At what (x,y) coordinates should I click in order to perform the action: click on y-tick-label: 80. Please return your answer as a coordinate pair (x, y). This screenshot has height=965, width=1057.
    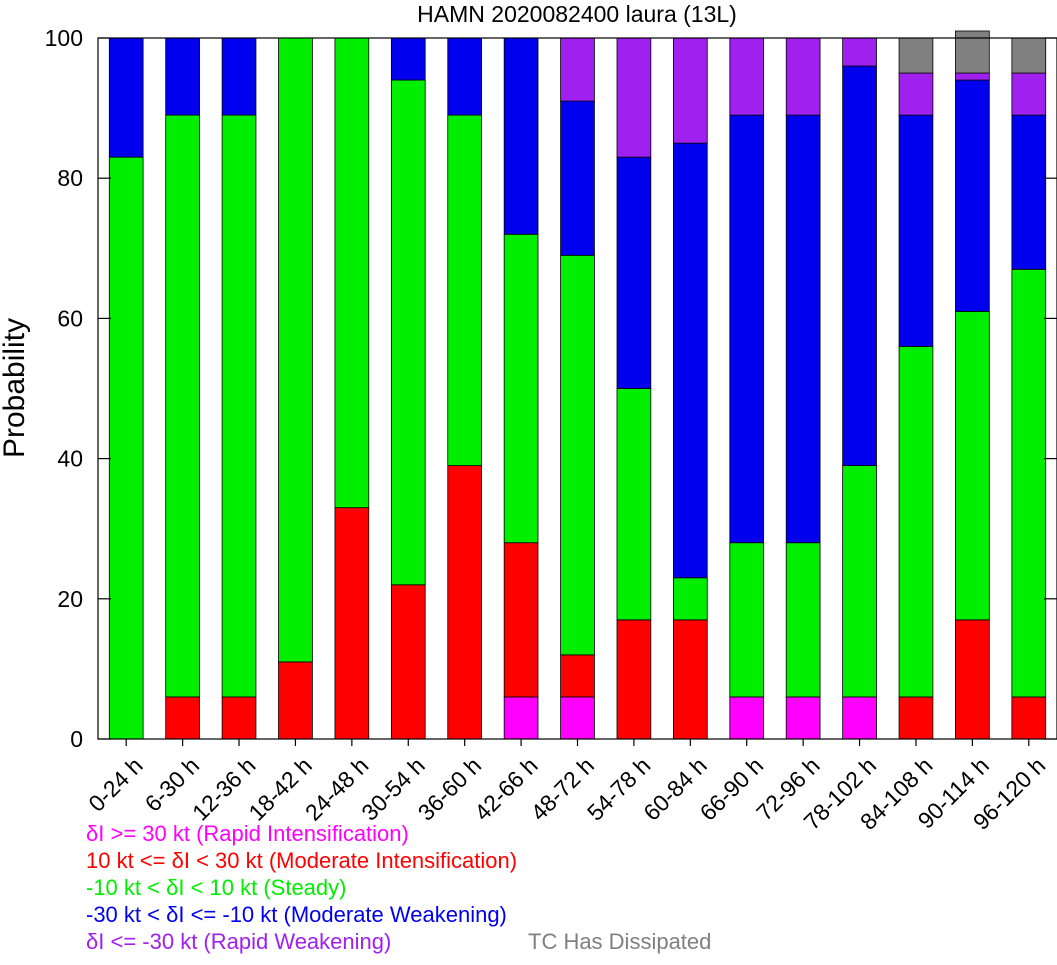
    Looking at the image, I should click on (70, 178).